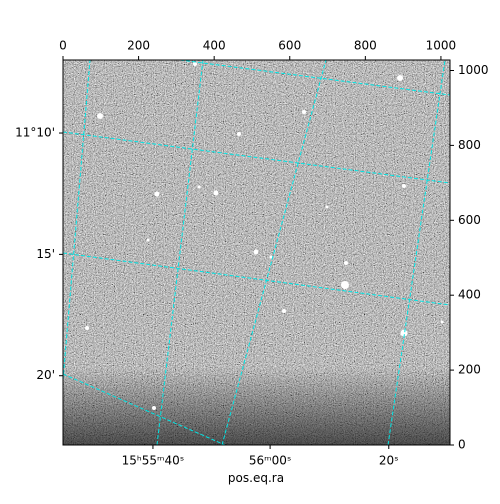 The image size is (500, 504). Describe the element at coordinates (469, 295) in the screenshot. I see `right-tick-label: 400` at that location.